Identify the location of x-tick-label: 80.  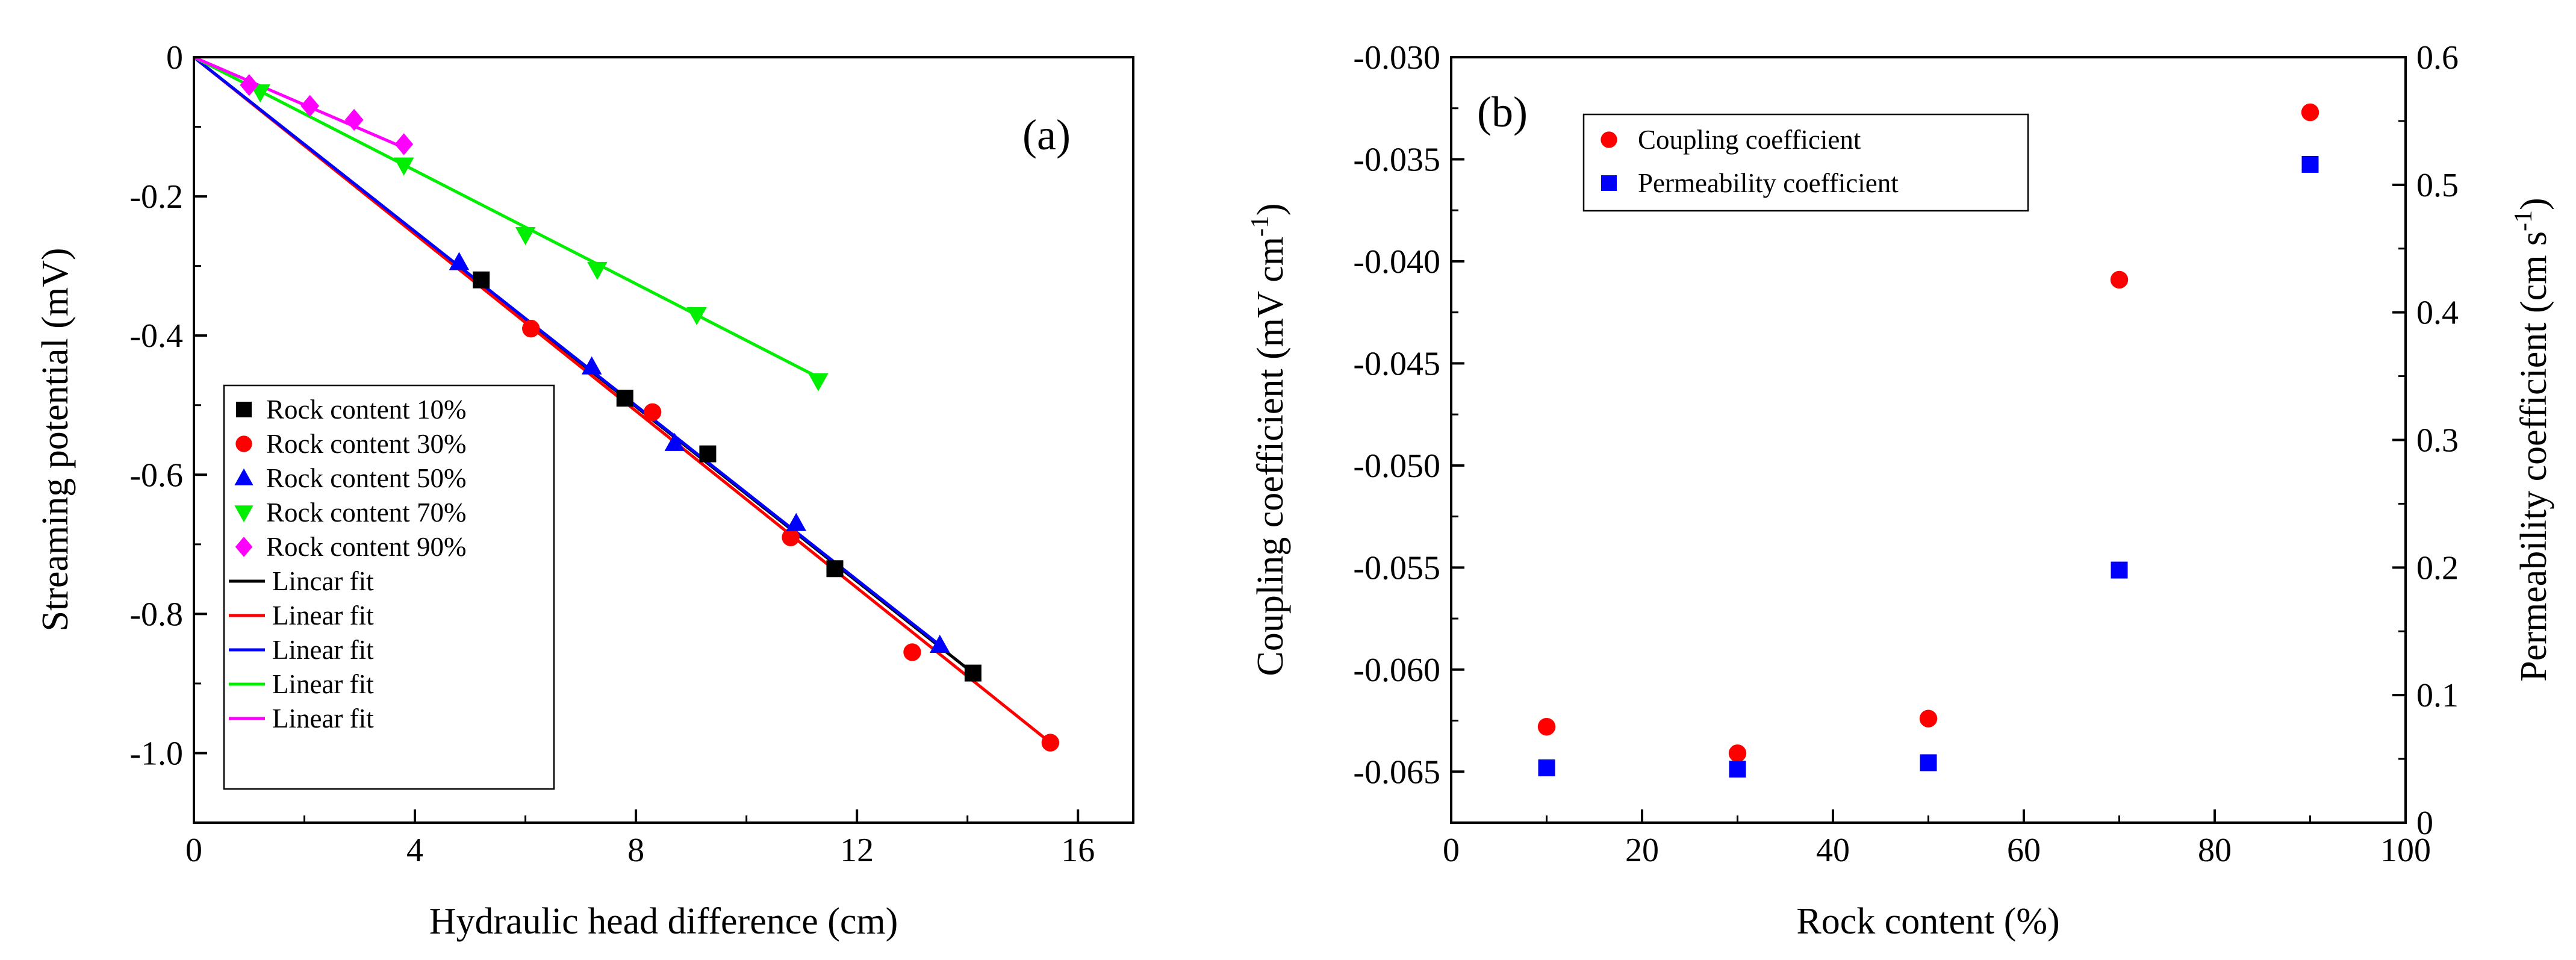
(2215, 850).